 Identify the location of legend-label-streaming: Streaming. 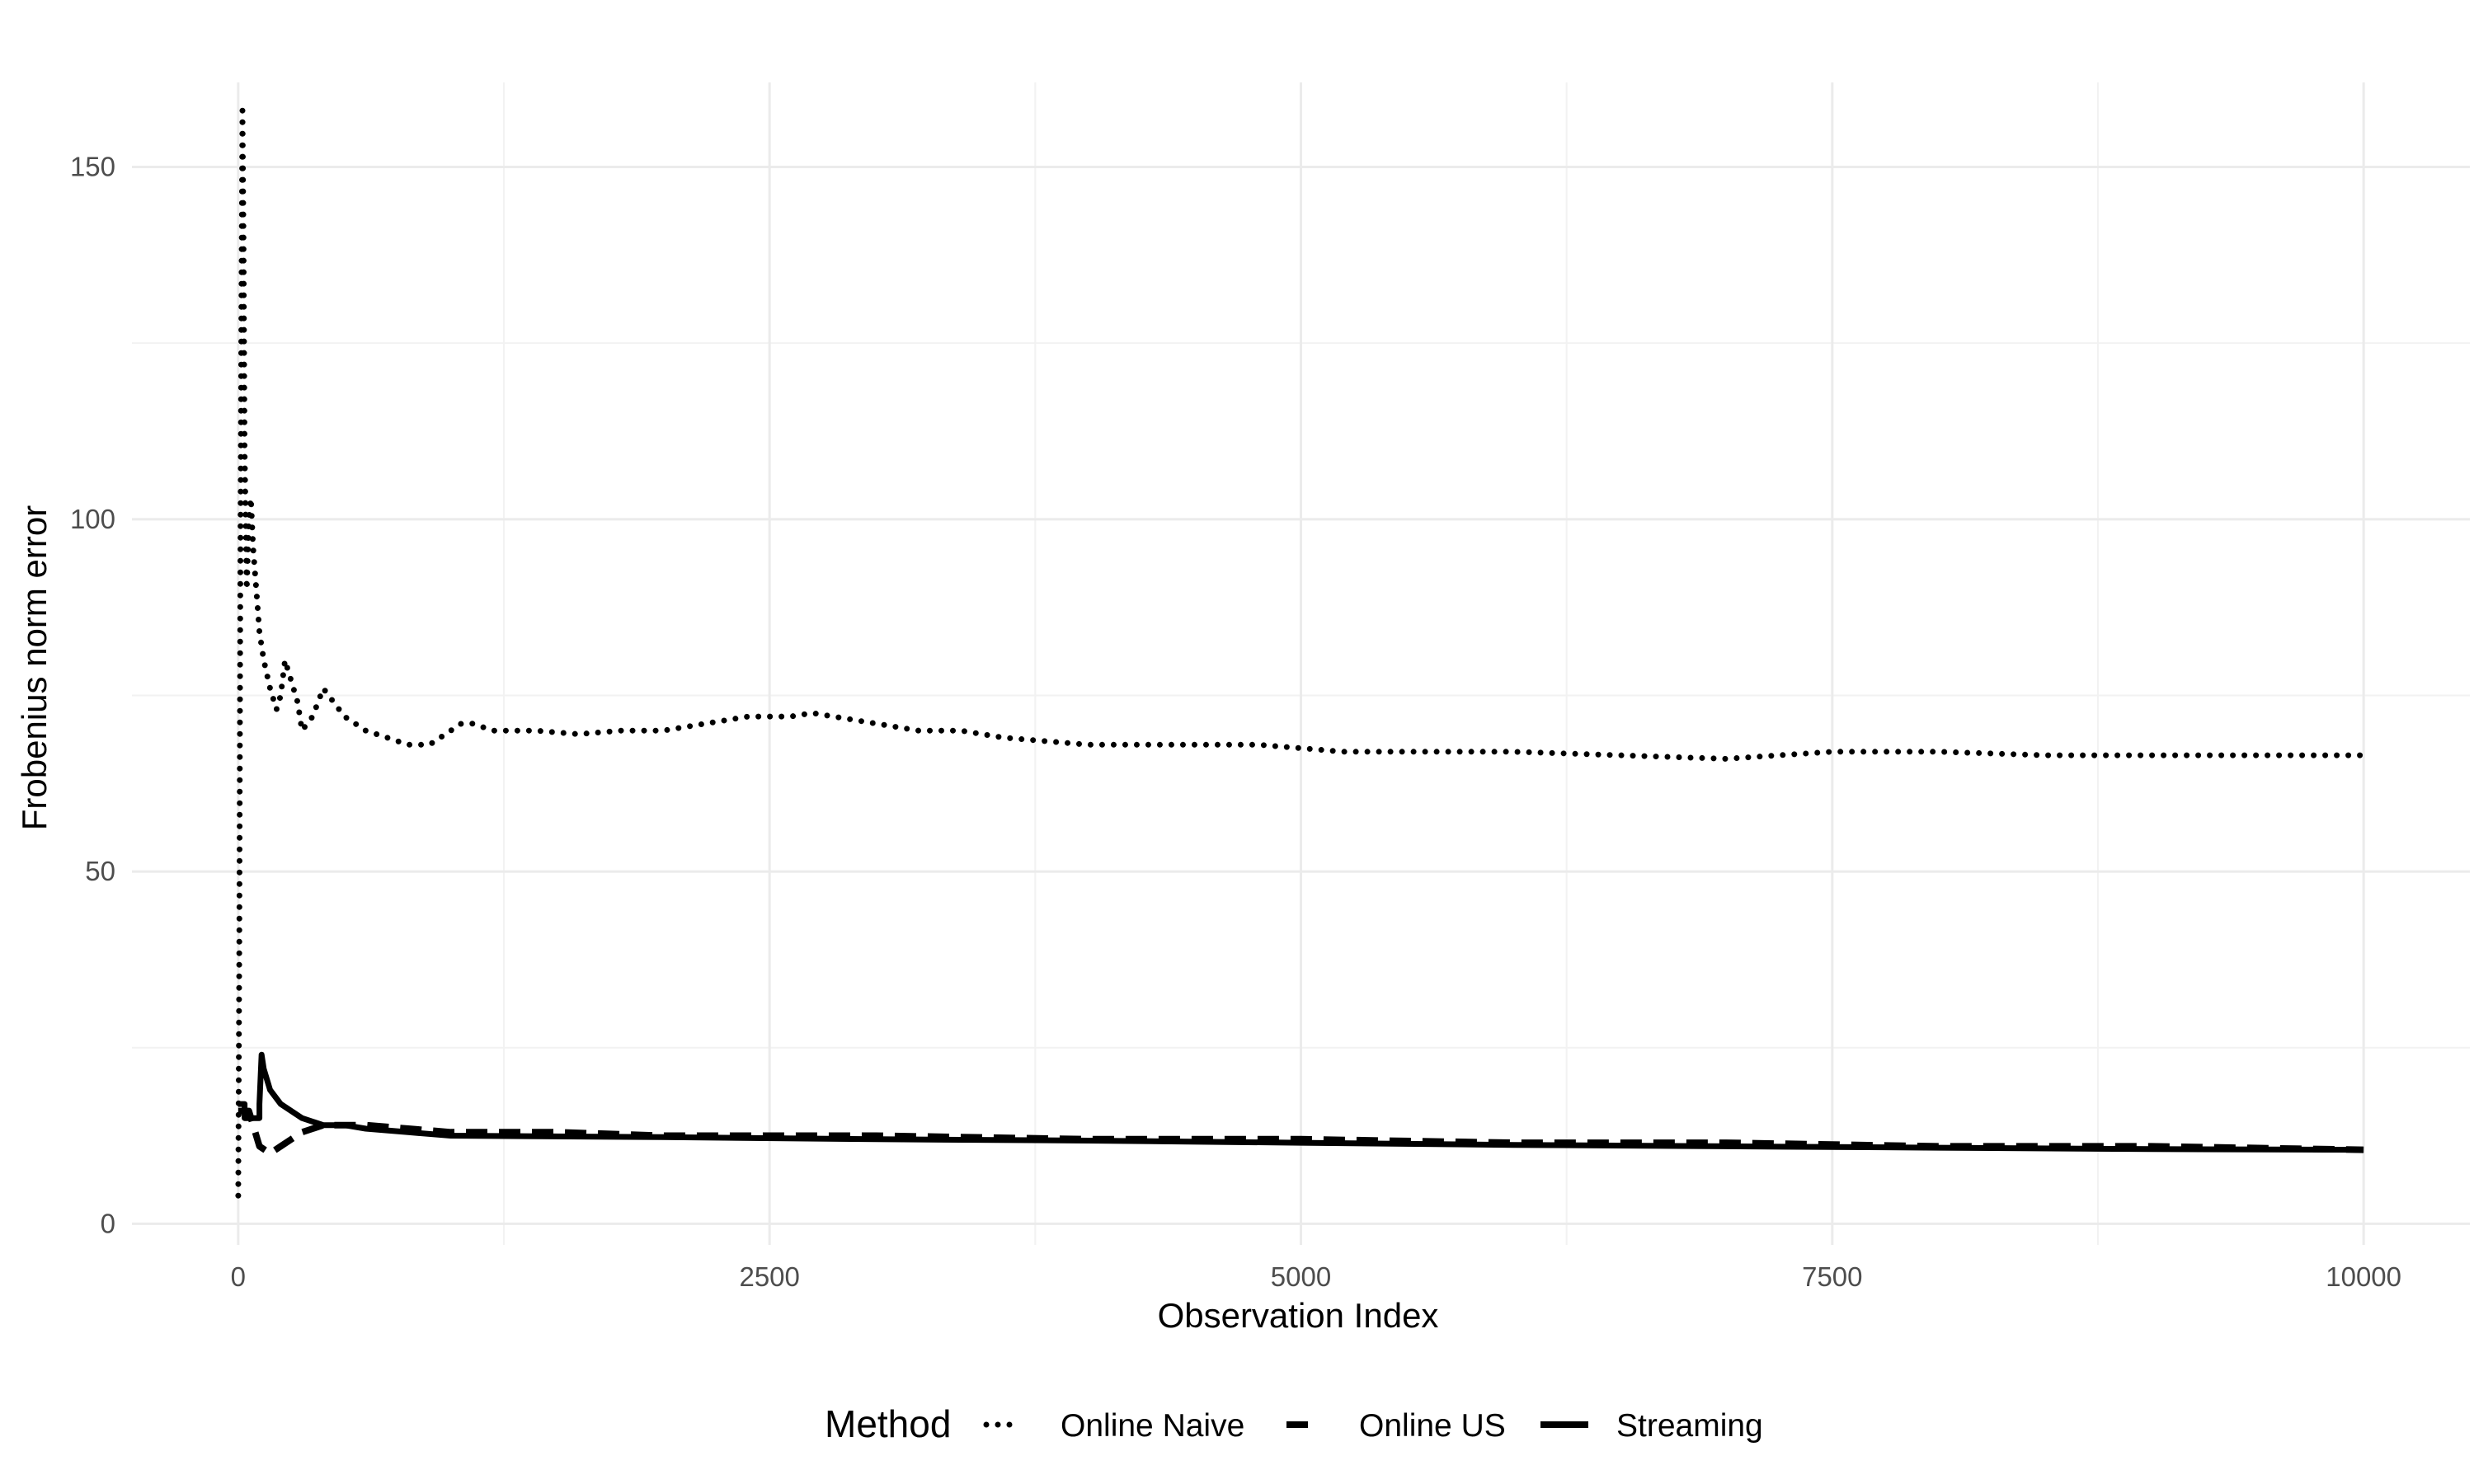
(1689, 1426).